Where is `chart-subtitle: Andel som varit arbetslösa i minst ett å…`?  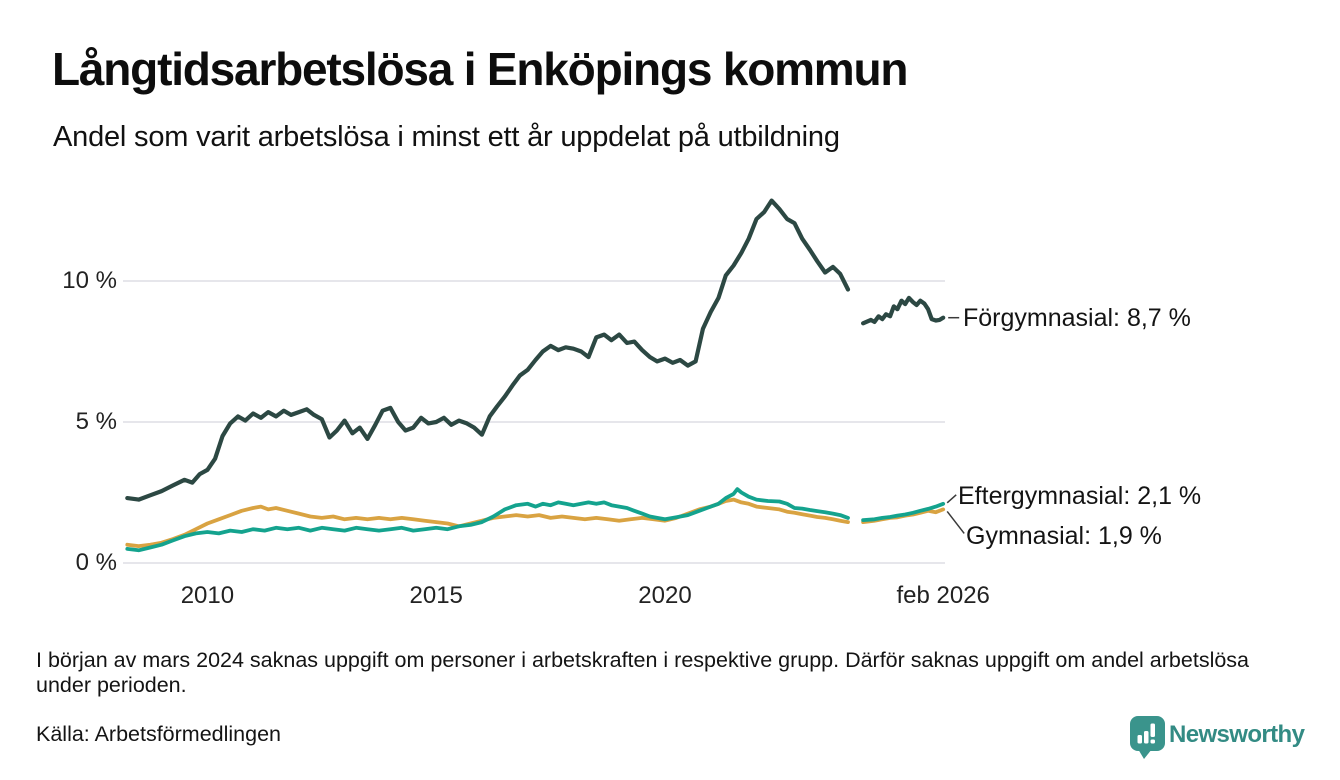
chart-subtitle: Andel som varit arbetslösa i minst ett å… is located at coordinates (446, 137).